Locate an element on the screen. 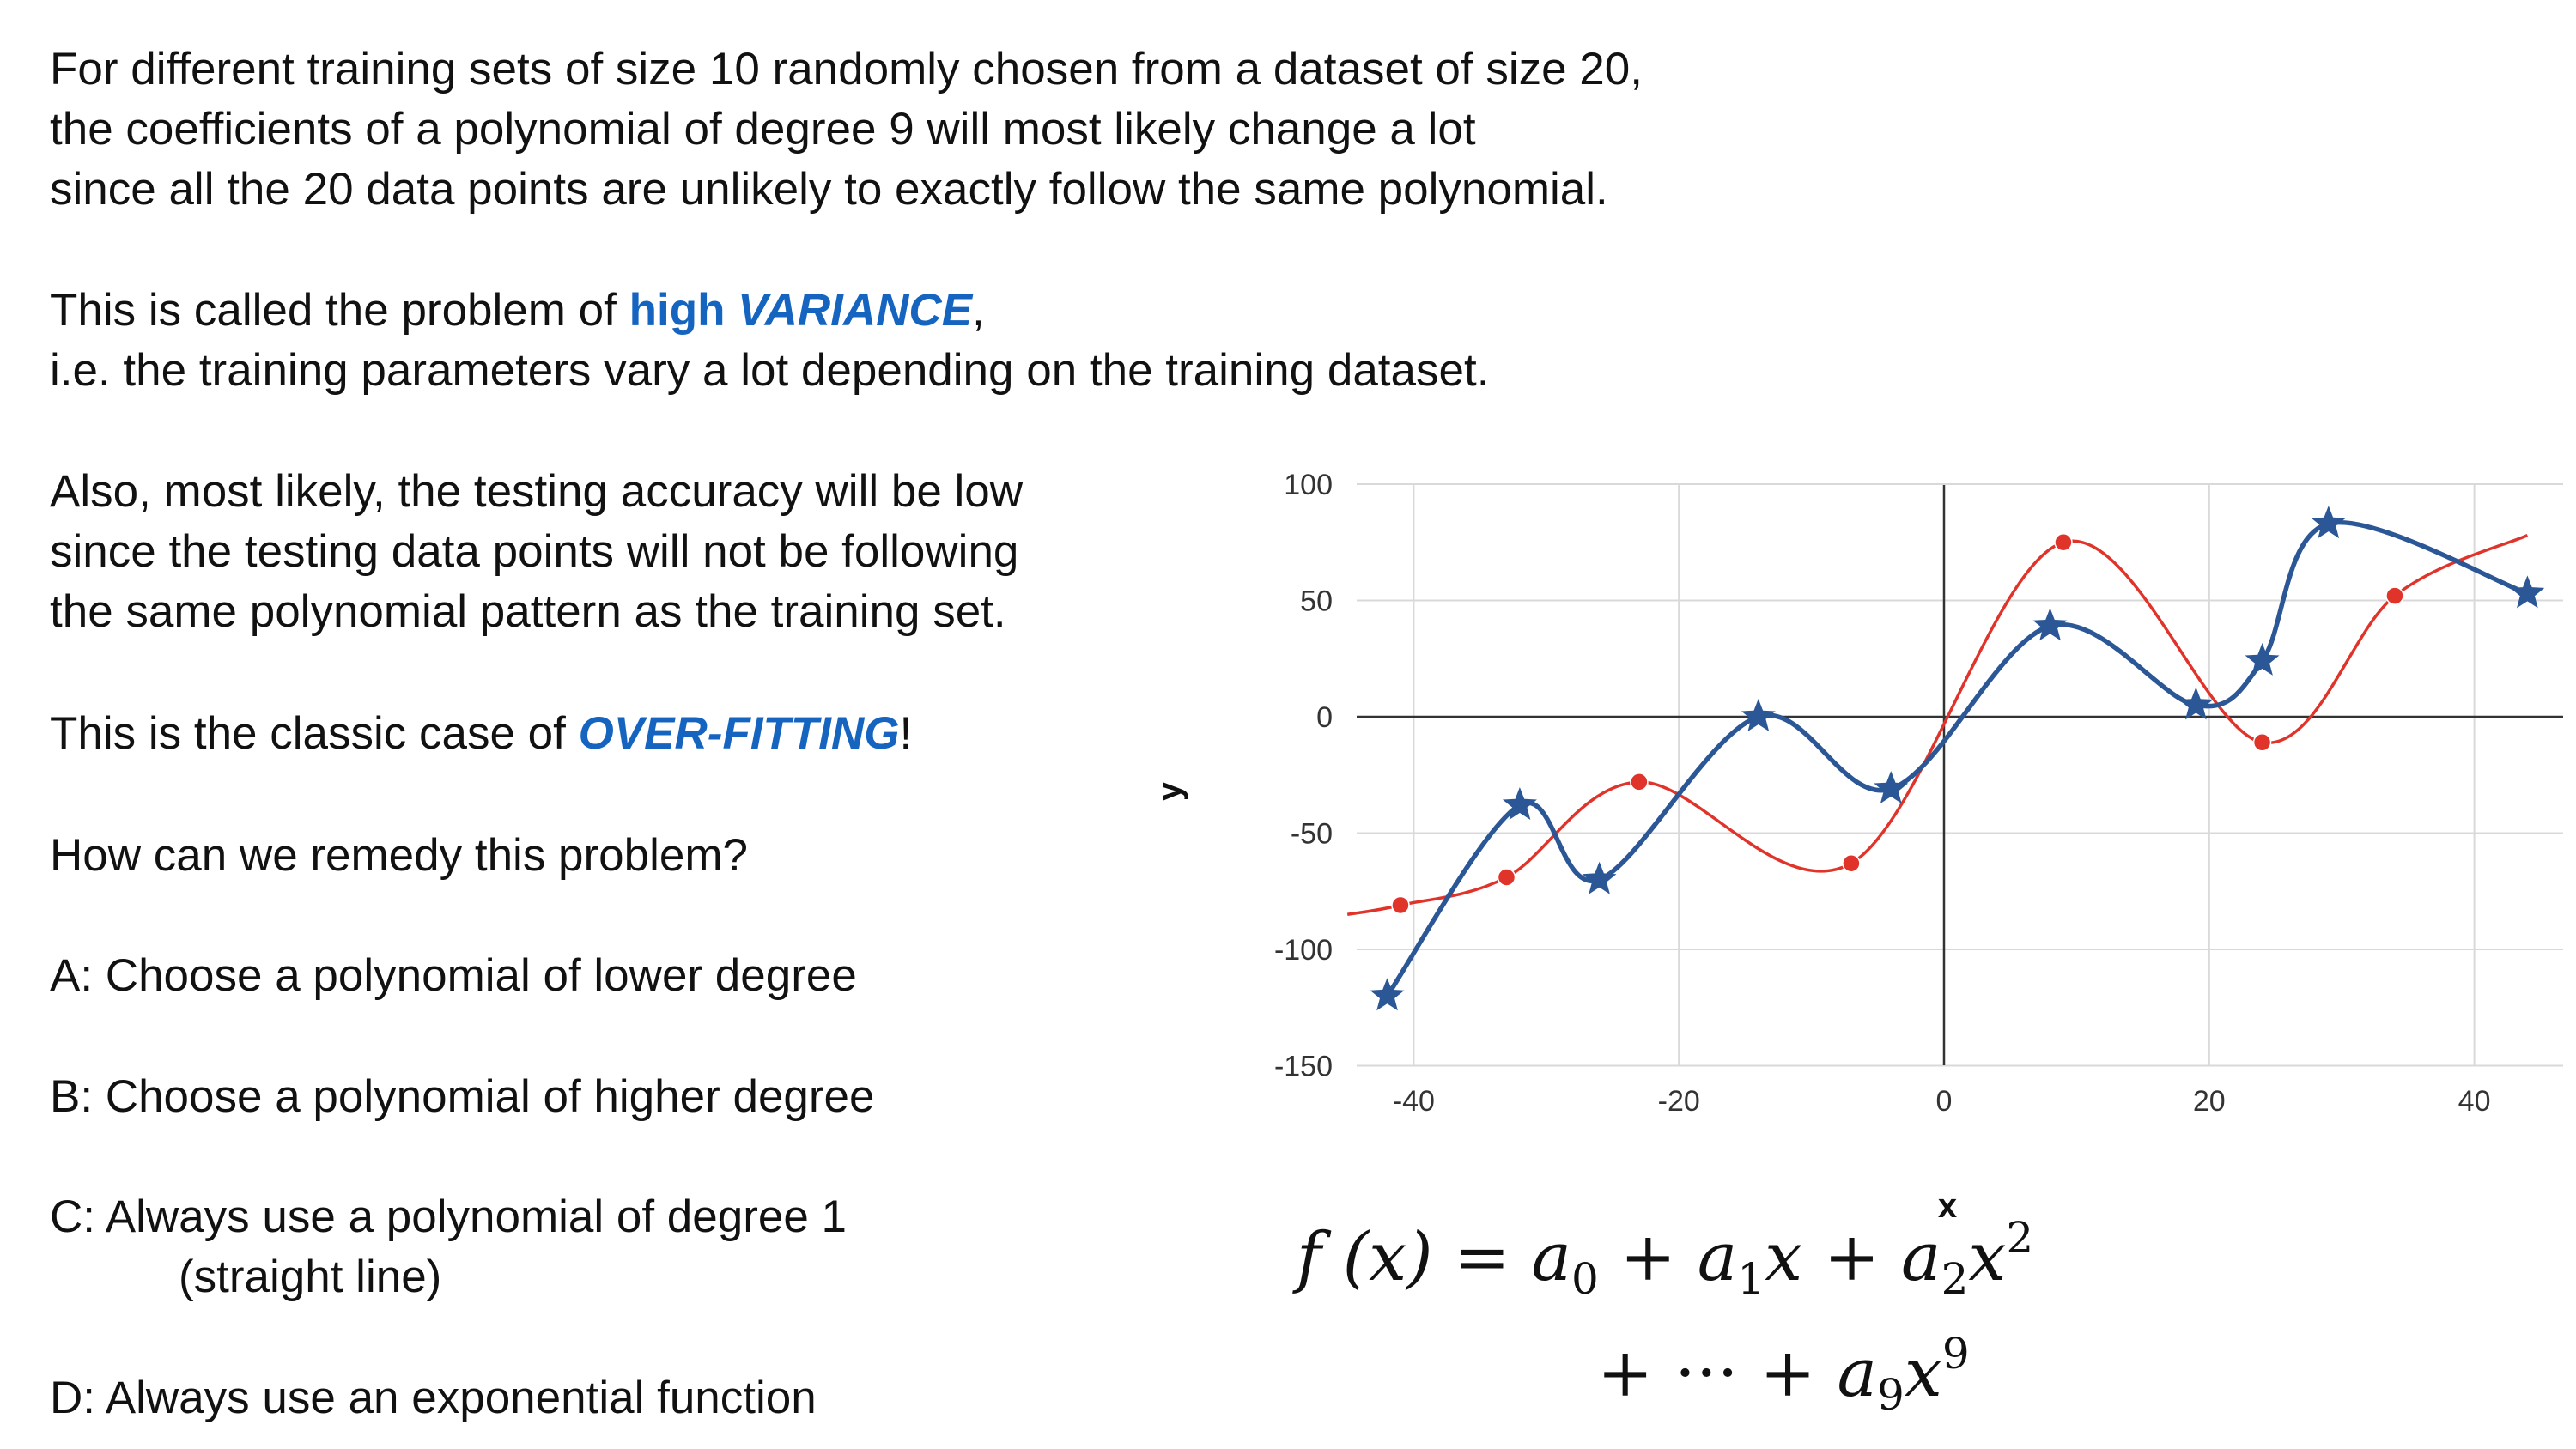 The height and width of the screenshot is (1449, 2576). question-text: How can we remedy this problem? is located at coordinates (399, 855).